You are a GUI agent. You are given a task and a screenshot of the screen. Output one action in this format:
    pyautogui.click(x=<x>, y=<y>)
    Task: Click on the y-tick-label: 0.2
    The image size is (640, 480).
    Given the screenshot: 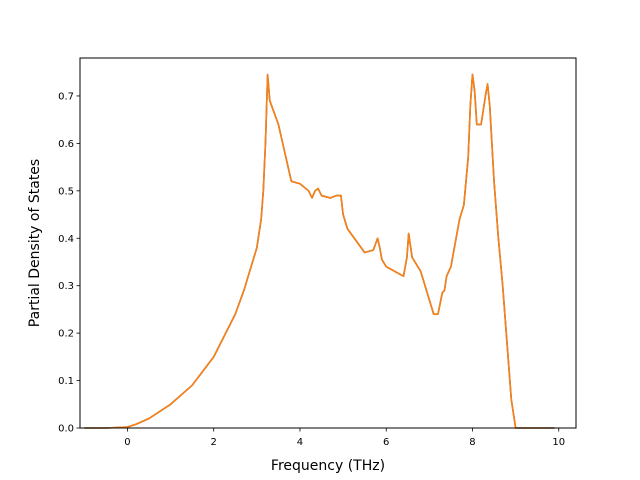 What is the action you would take?
    pyautogui.click(x=66, y=334)
    